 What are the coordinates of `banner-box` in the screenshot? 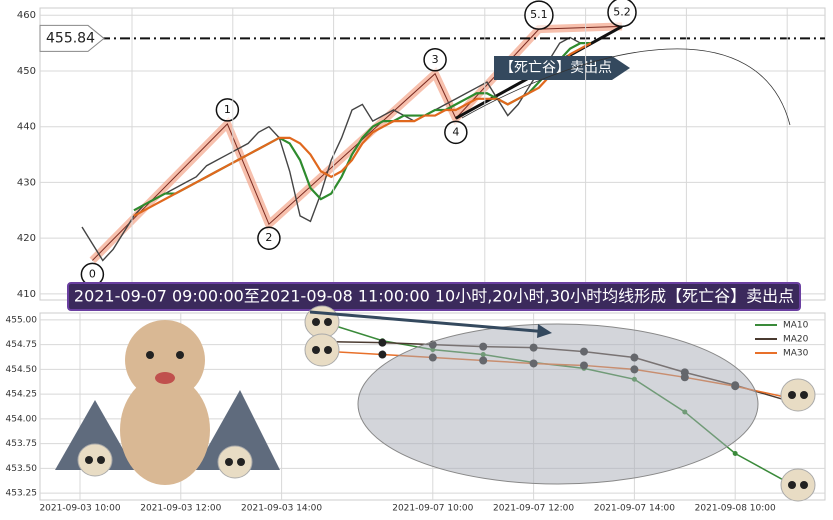 It's located at (434, 296).